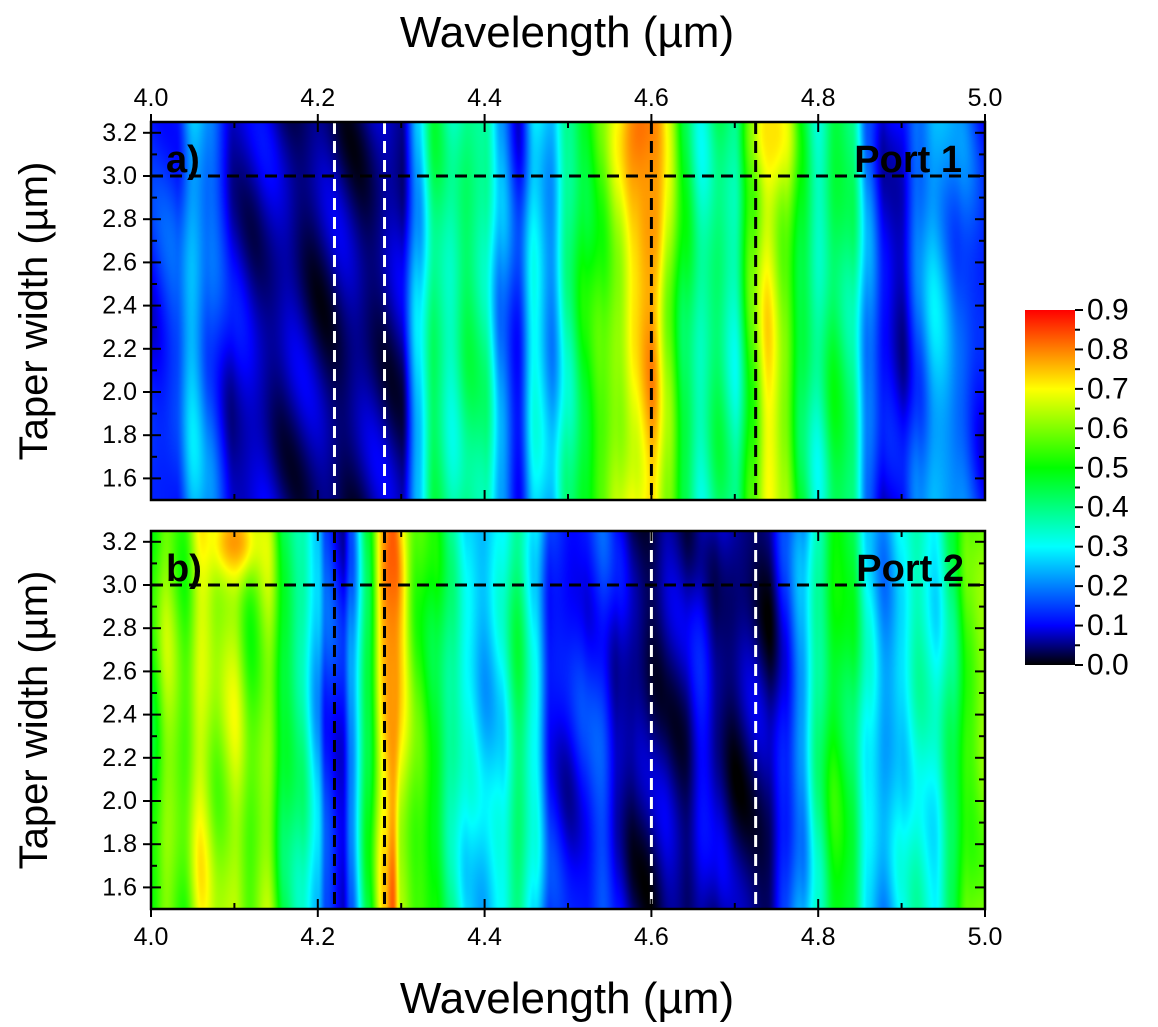 The height and width of the screenshot is (1027, 1158). What do you see at coordinates (985, 937) in the screenshot?
I see `x-tick-label-b: 5.0` at bounding box center [985, 937].